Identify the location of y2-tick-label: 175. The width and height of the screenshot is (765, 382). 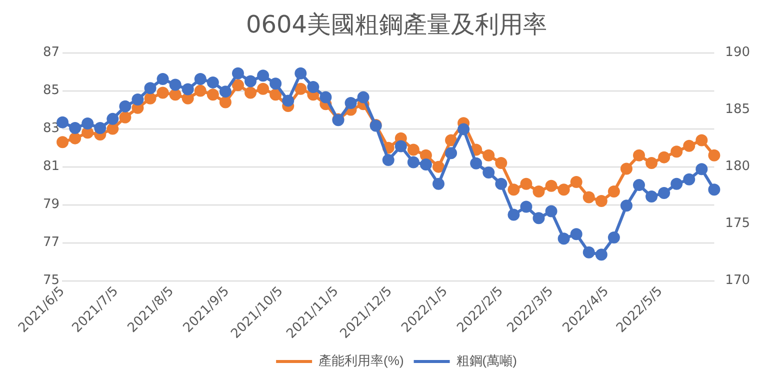
(737, 224).